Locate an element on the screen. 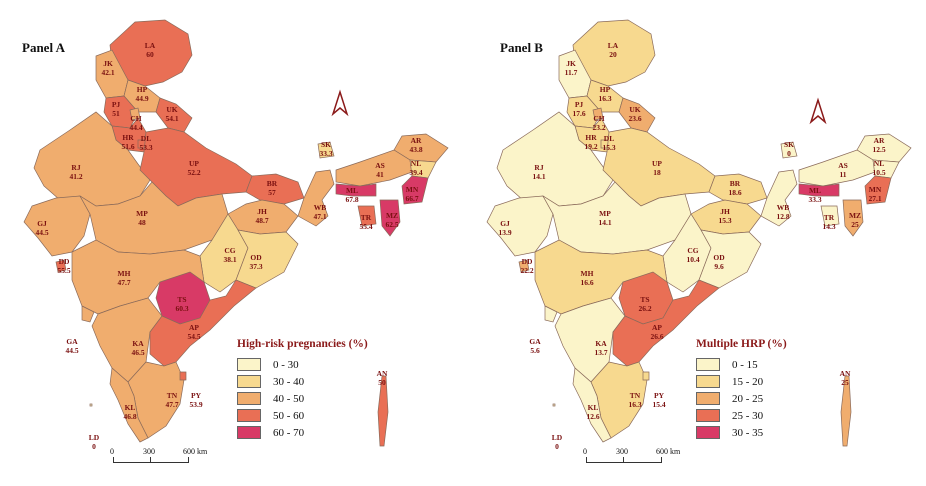 Image resolution: width=926 pixels, height=486 pixels. legend-rows: 0 - 15 15 - 20 20 - 25 25 - 30 30 - 35 is located at coordinates (741, 398).